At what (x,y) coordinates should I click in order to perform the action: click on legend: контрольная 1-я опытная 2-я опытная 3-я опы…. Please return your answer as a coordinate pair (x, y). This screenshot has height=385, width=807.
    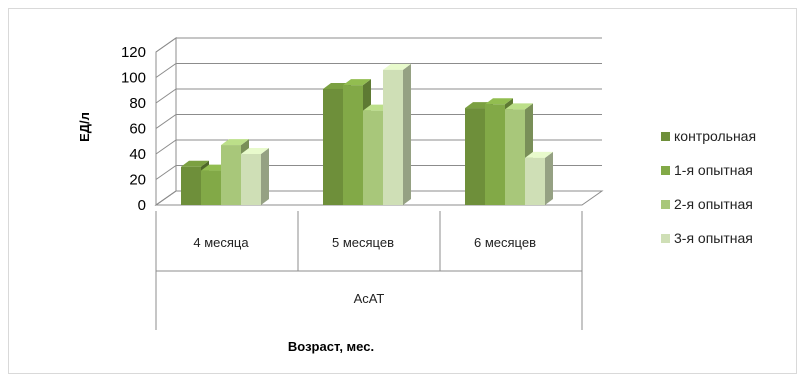
    Looking at the image, I should click on (708, 187).